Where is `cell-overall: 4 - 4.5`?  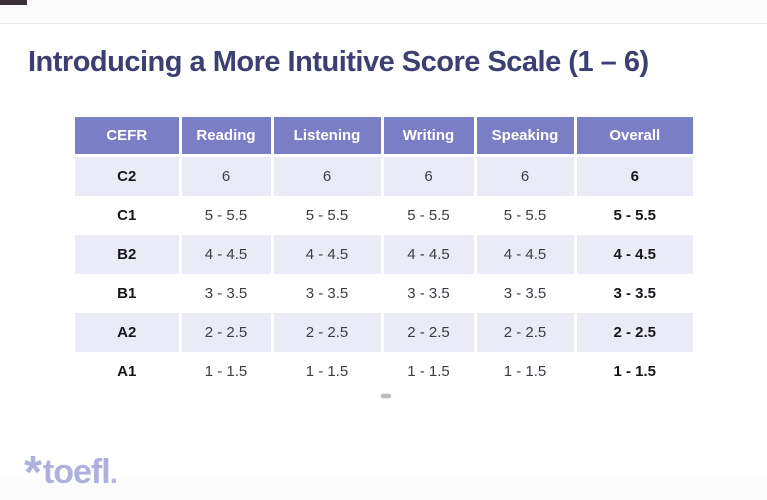 cell-overall: 4 - 4.5 is located at coordinates (633, 254).